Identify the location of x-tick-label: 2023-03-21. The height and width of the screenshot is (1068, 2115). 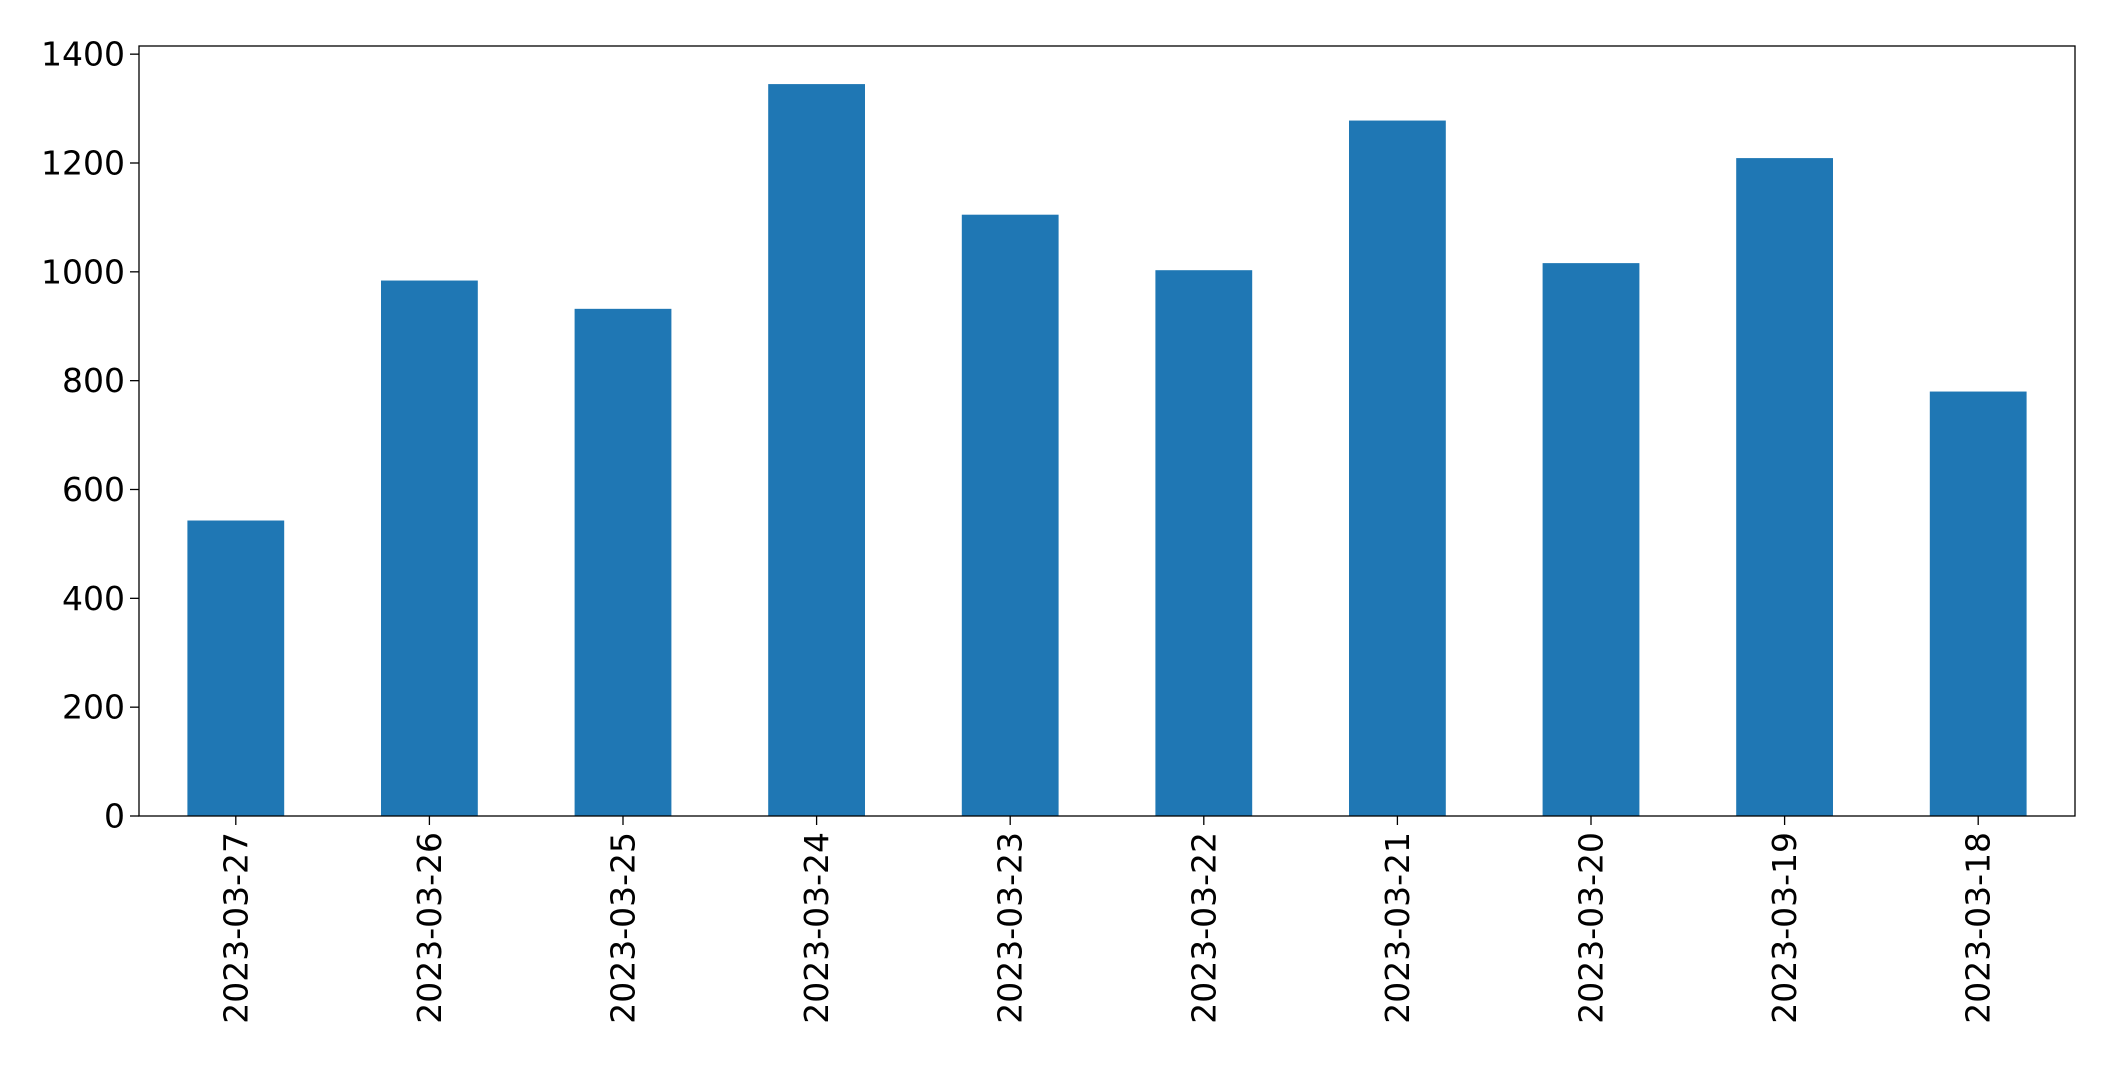
(1397, 928).